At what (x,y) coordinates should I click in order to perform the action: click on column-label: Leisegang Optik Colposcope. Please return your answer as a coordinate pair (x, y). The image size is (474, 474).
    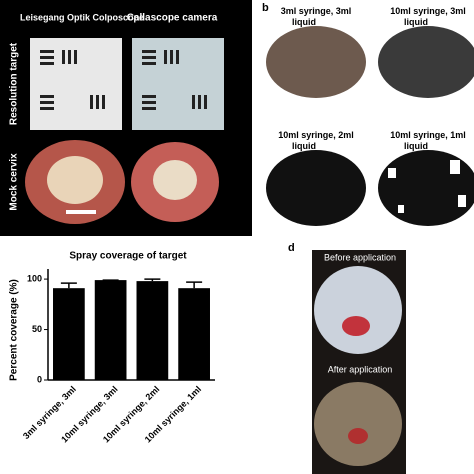
    Looking at the image, I should click on (82, 17).